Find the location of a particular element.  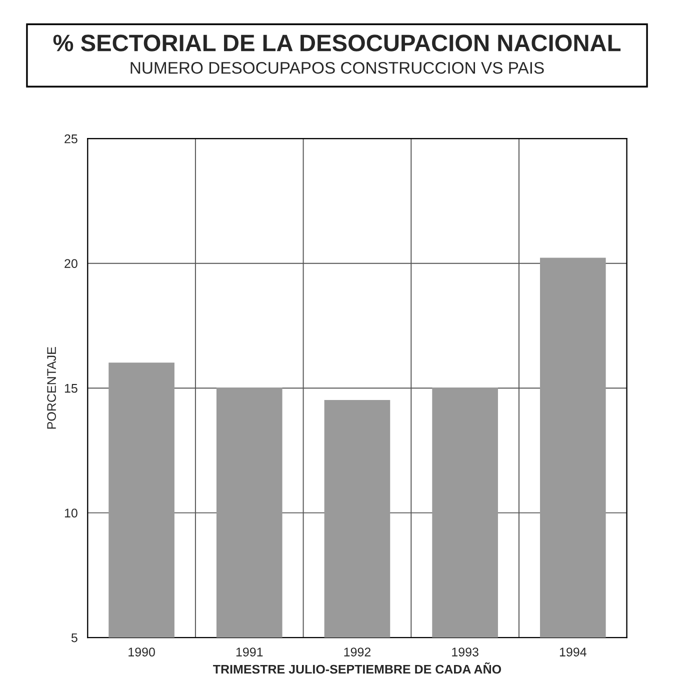

x-tick-label: 1993 is located at coordinates (465, 652).